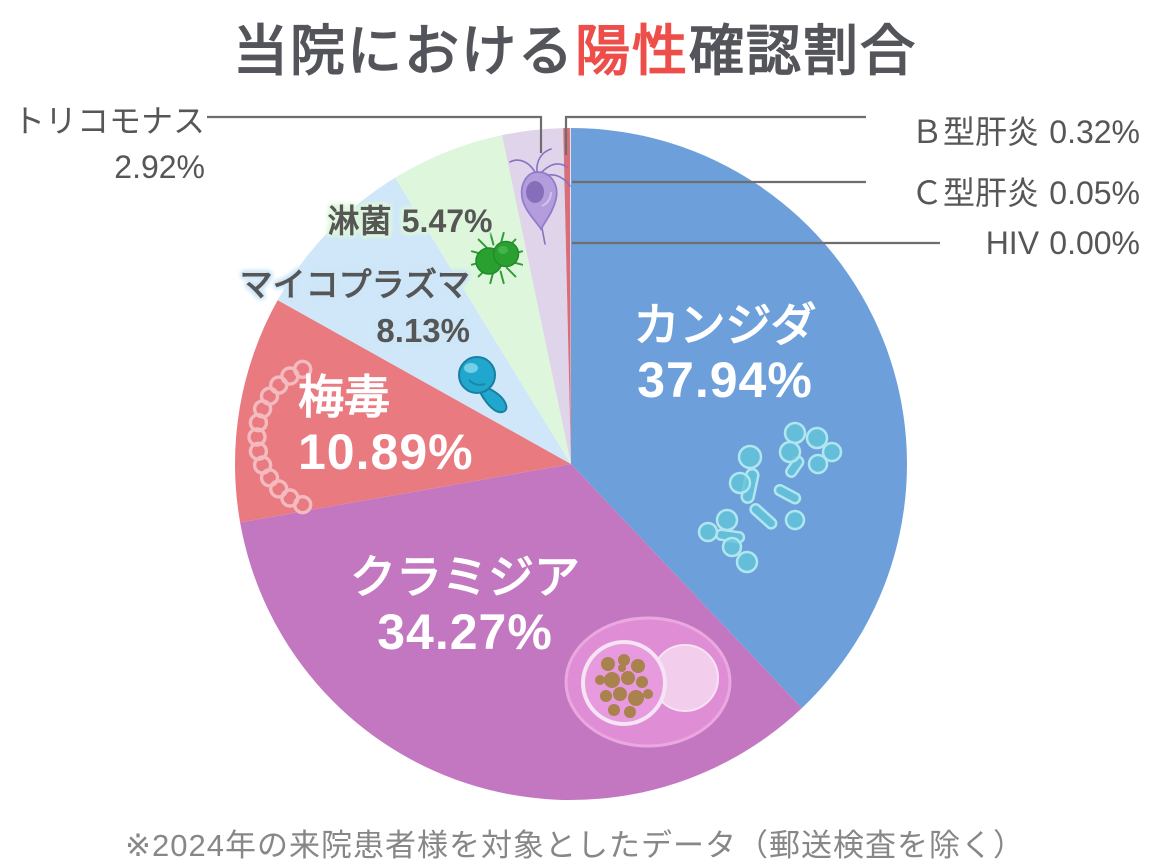  I want to click on leader-lines, so click(573, 180).